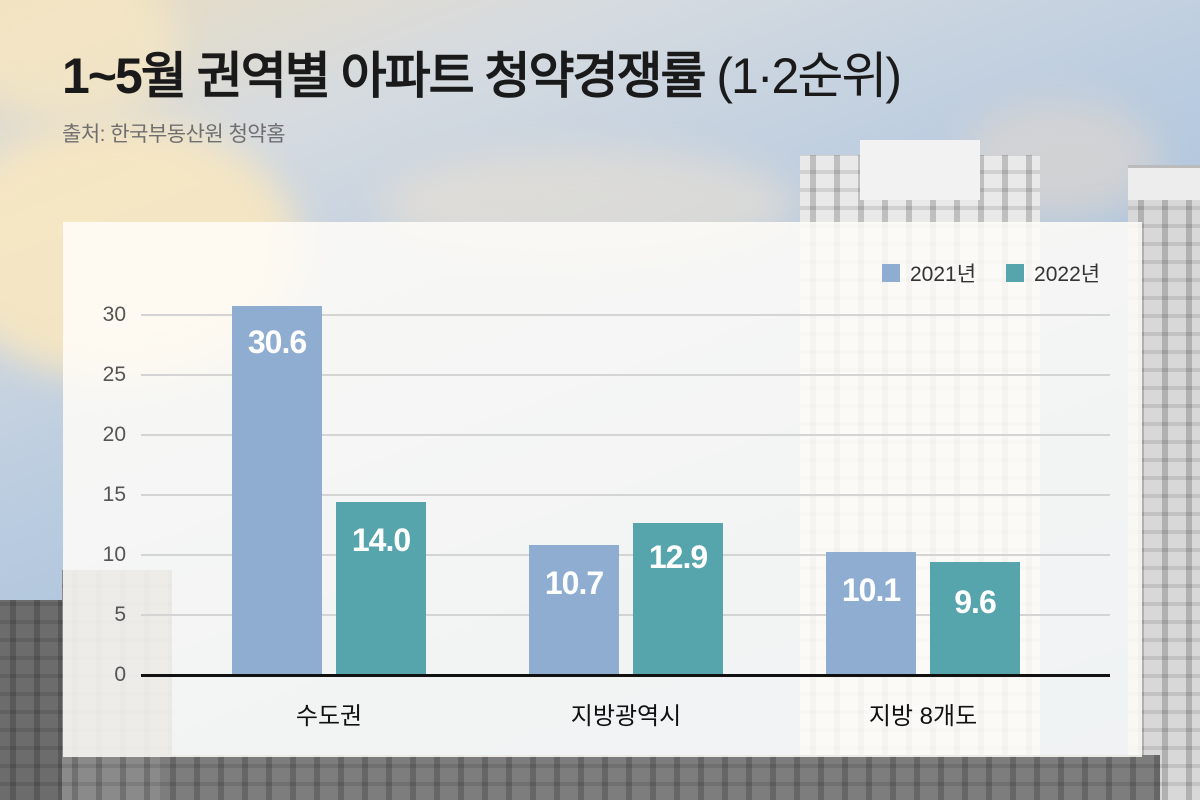  Describe the element at coordinates (114, 554) in the screenshot. I see `y-tick-10: 10` at that location.